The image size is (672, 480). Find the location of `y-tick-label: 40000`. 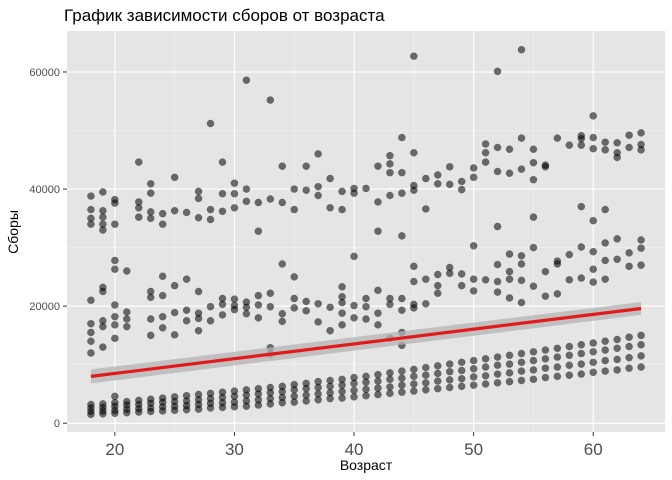

y-tick-label: 40000 is located at coordinates (44, 190).